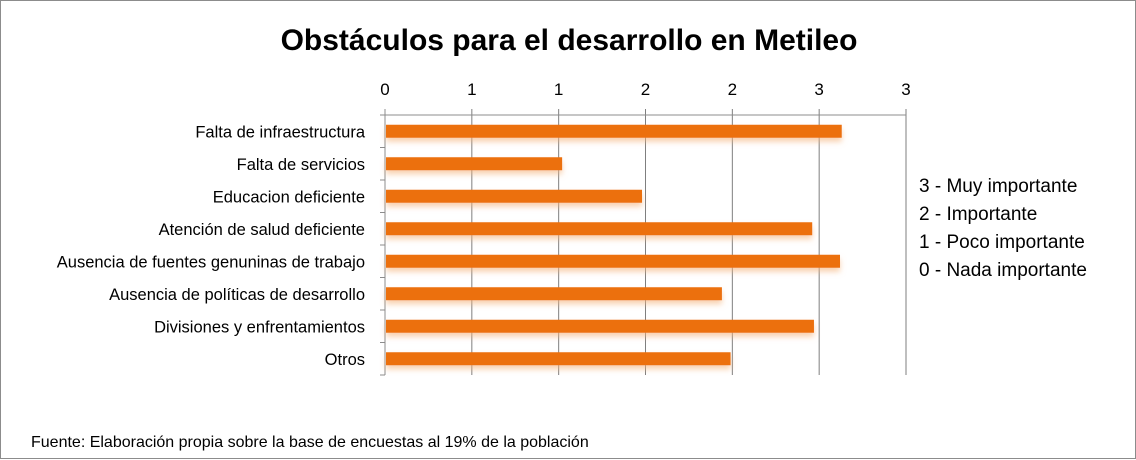 The height and width of the screenshot is (460, 1136). Describe the element at coordinates (259, 327) in the screenshot. I see `category-label: Divisiones y enfrentamientos` at that location.